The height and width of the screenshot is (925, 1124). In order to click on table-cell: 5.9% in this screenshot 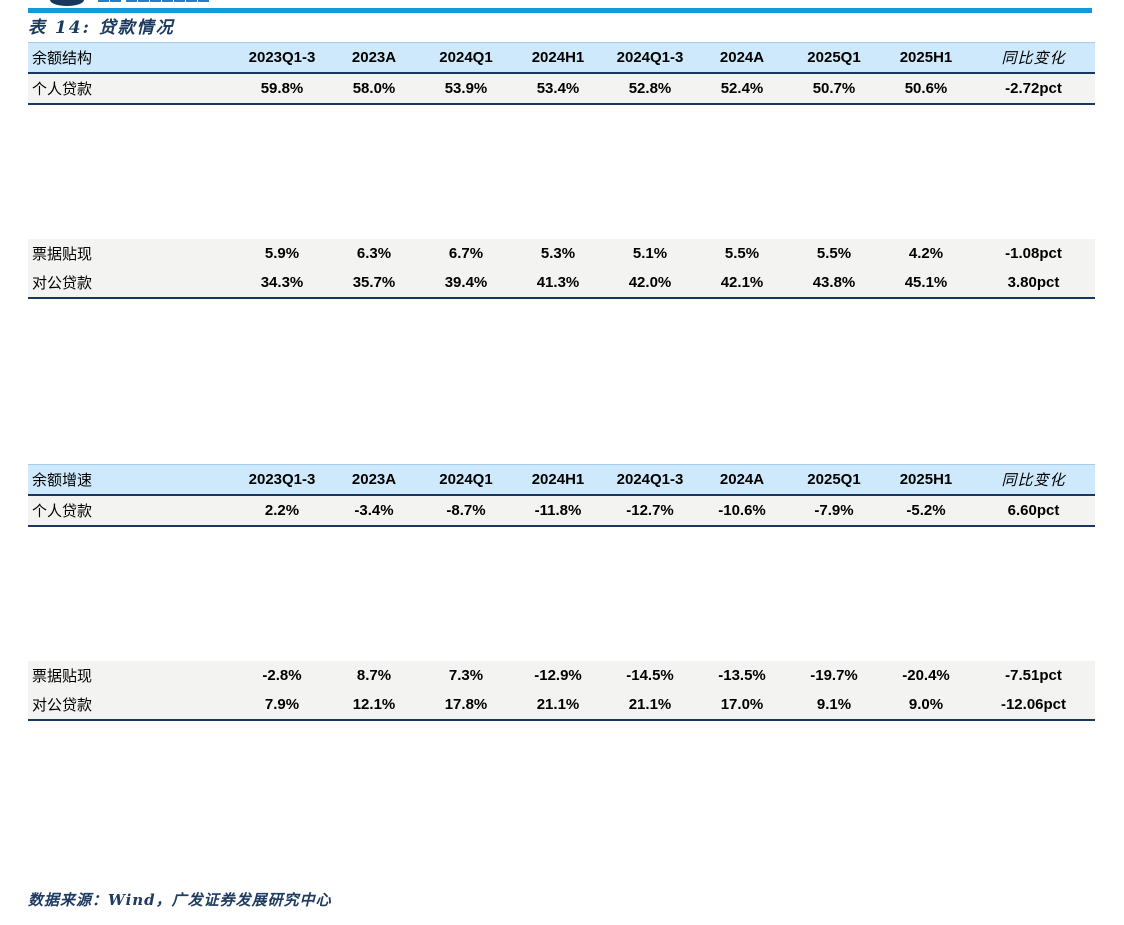, I will do `click(282, 253)`.